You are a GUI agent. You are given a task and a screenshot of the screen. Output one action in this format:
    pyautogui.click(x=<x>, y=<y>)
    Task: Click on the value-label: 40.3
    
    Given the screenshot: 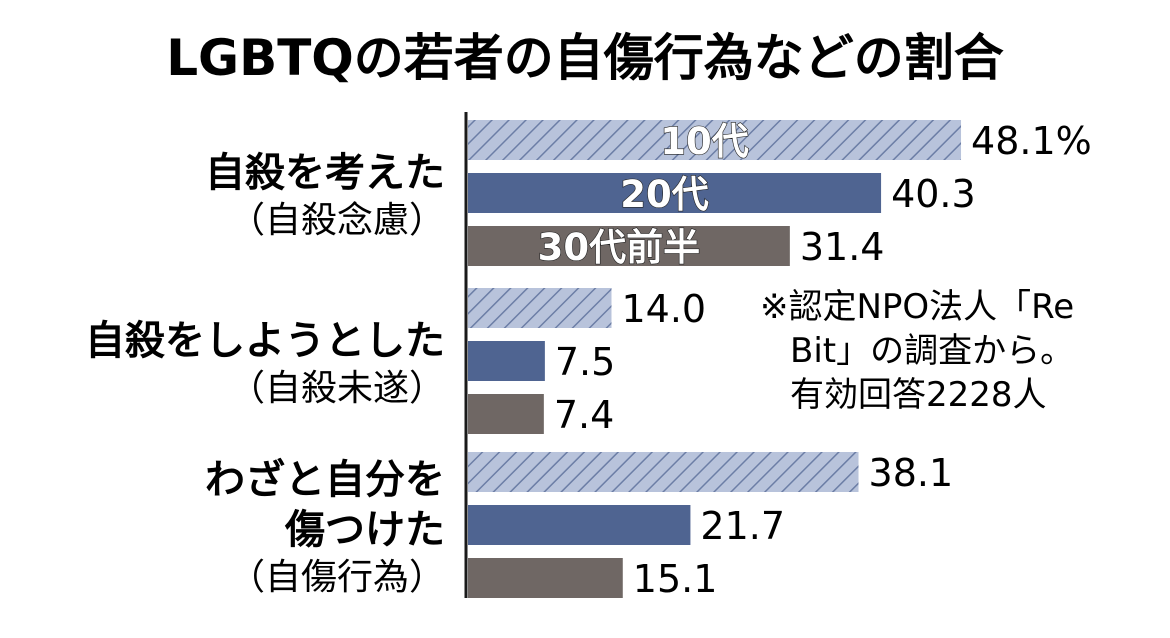 What is the action you would take?
    pyautogui.click(x=933, y=194)
    